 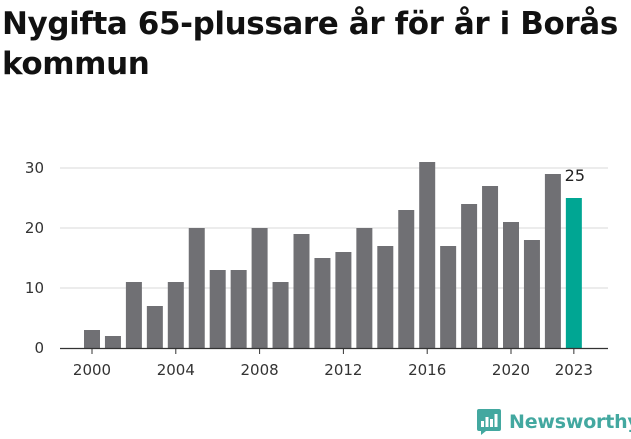 I want to click on x-tick-label-2000: 2000, so click(x=92, y=370).